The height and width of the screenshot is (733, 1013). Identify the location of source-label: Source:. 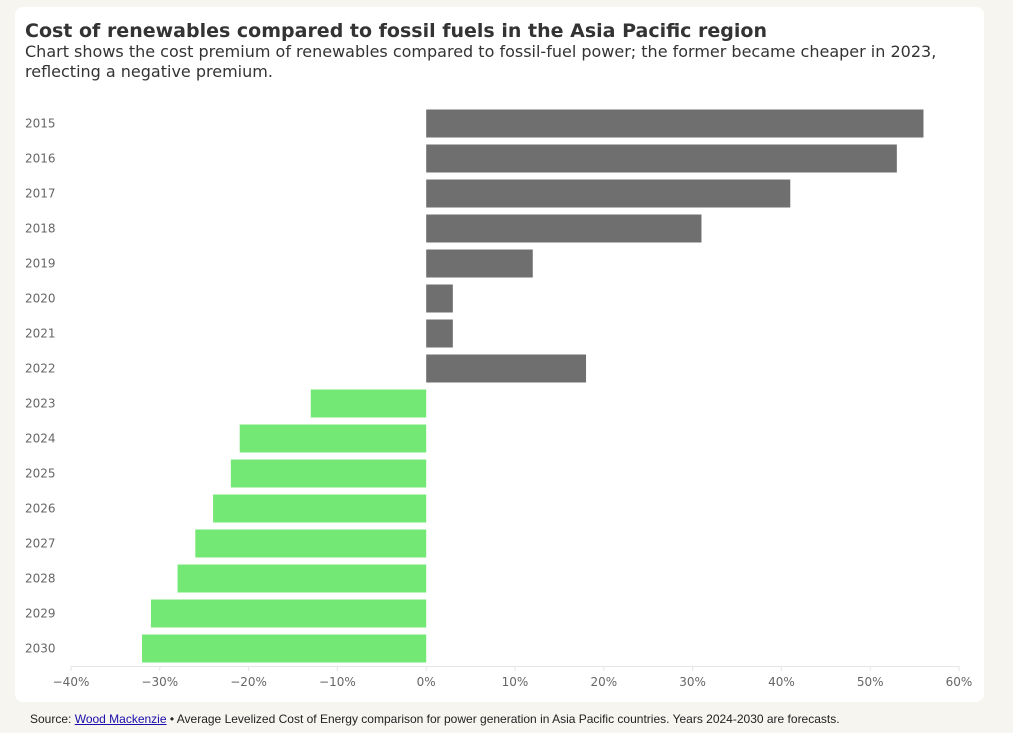
(51, 719).